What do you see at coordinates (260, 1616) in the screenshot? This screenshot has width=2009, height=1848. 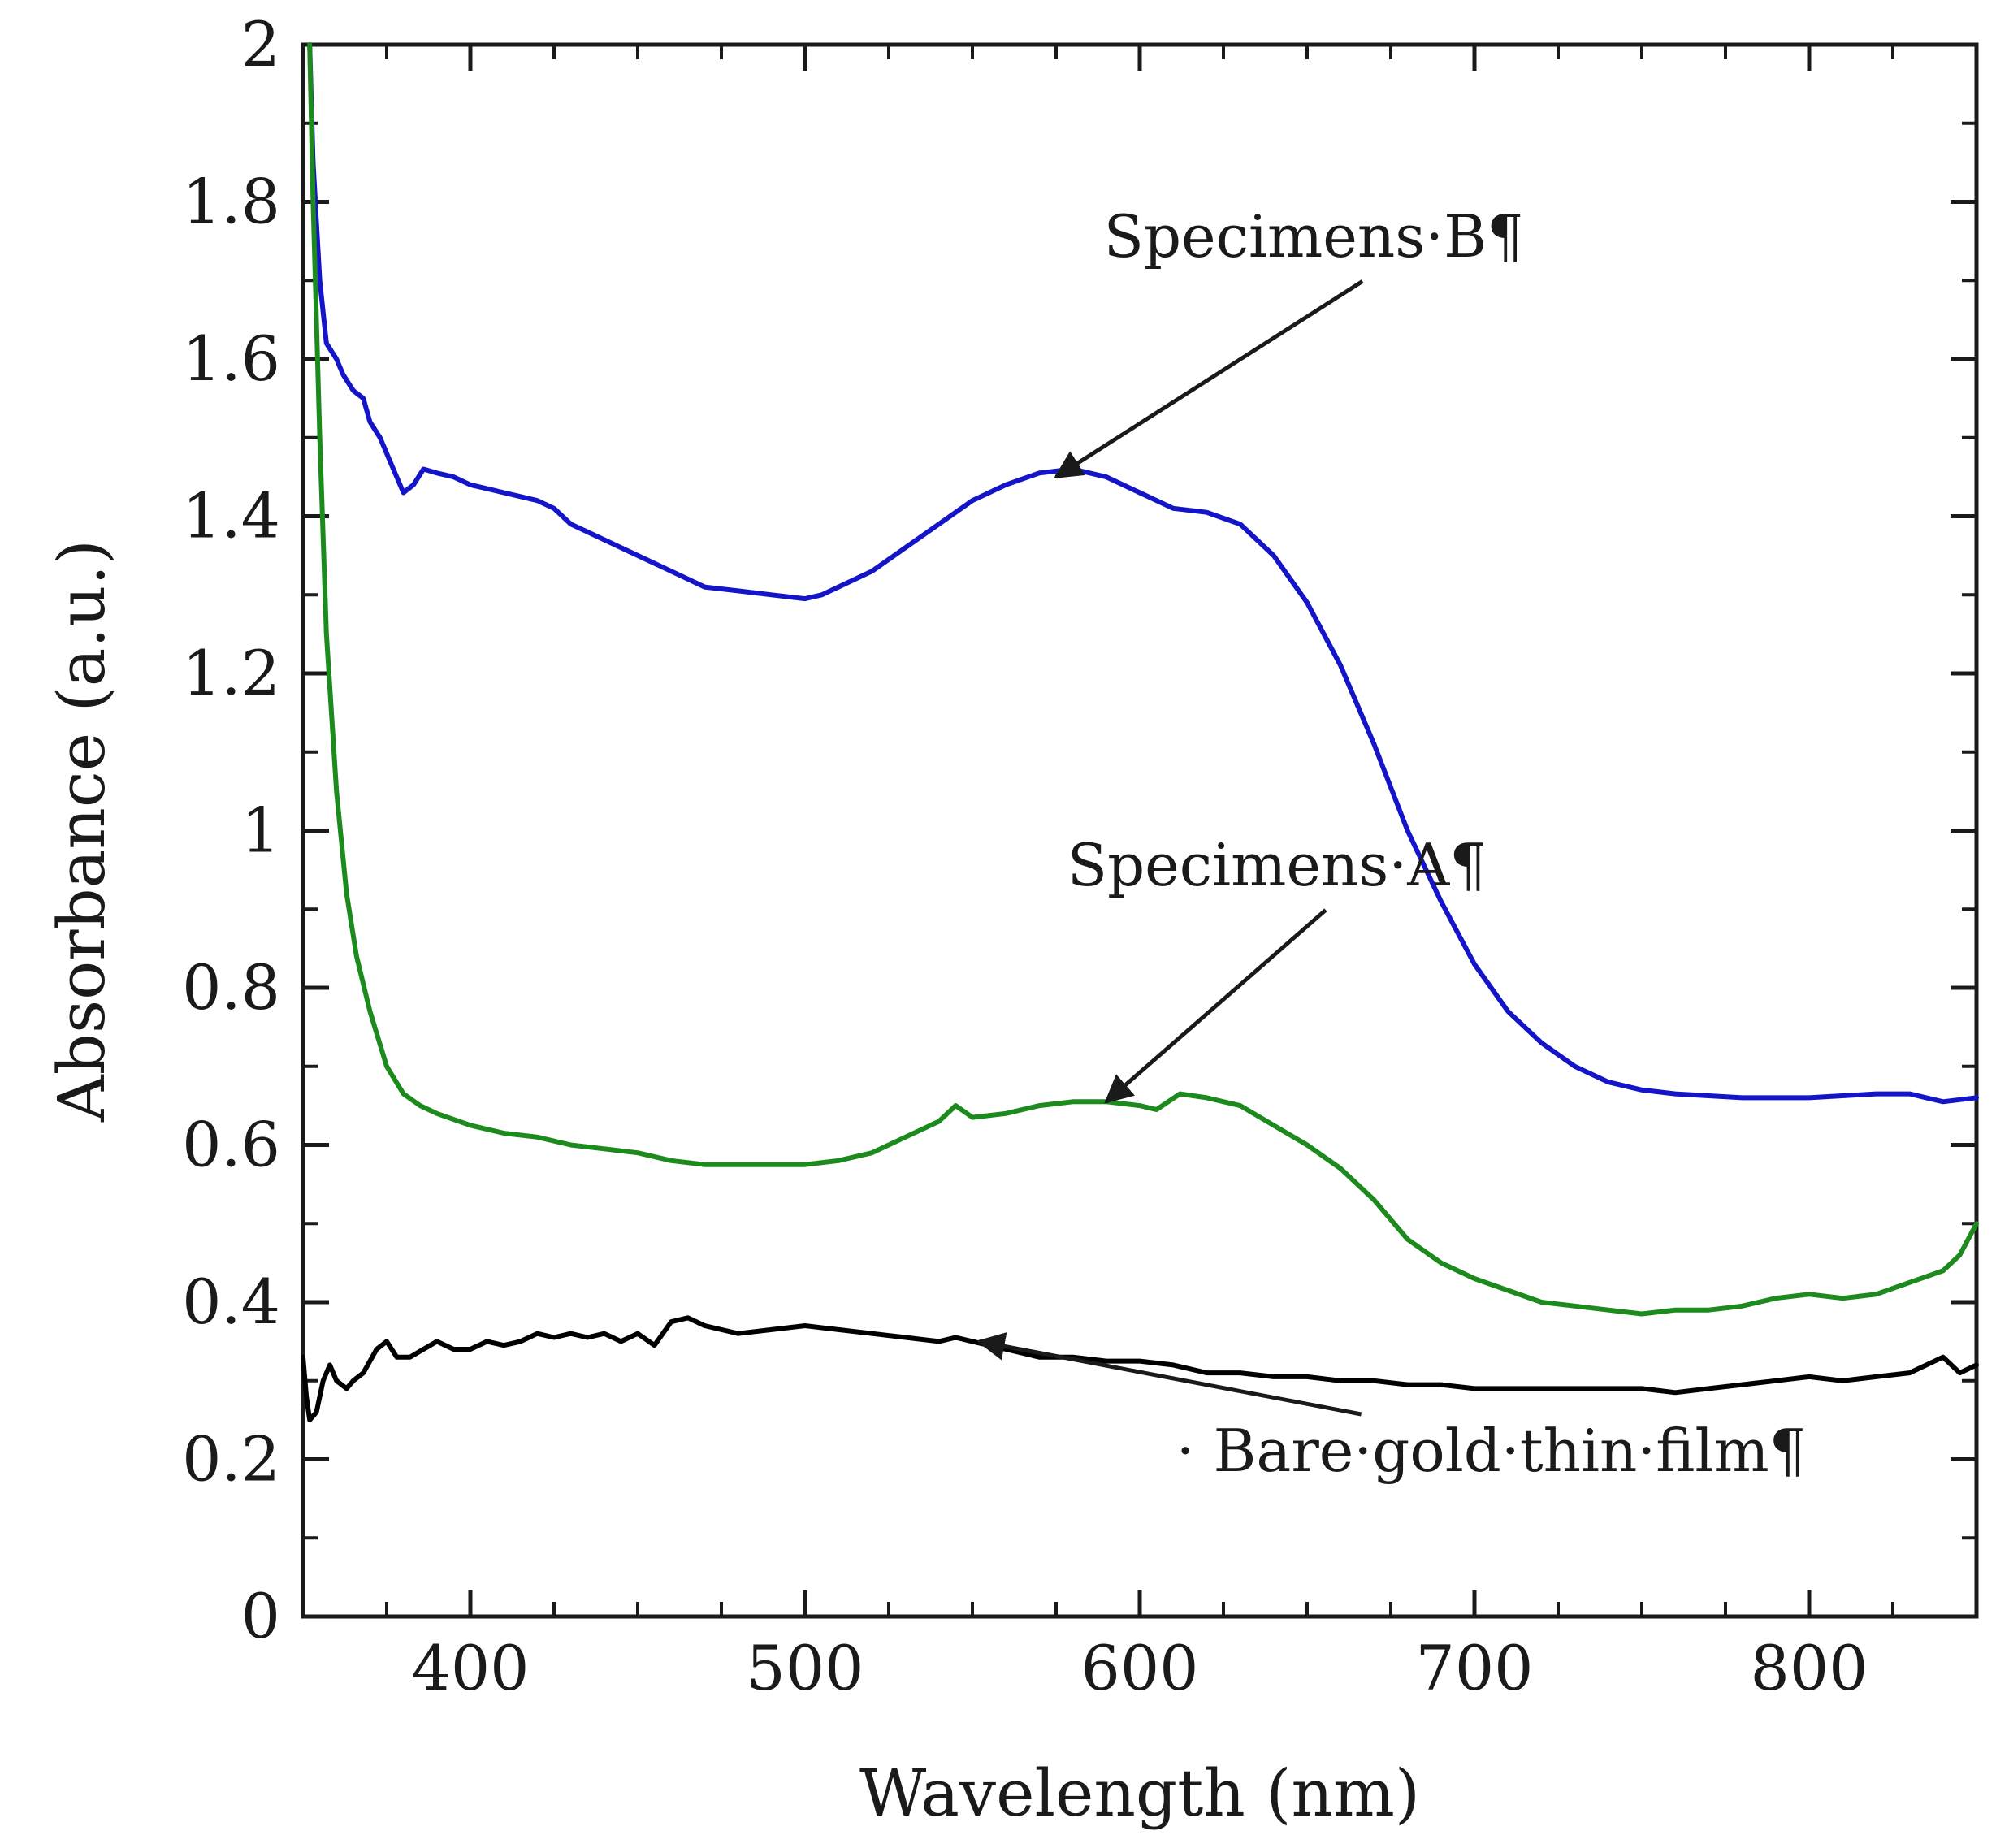 I see `y-tick-label: 0` at bounding box center [260, 1616].